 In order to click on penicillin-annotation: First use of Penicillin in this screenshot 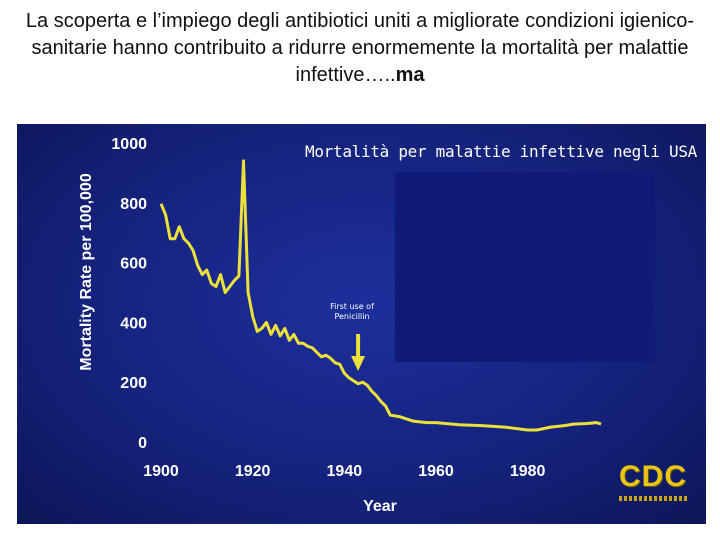, I will do `click(352, 312)`.